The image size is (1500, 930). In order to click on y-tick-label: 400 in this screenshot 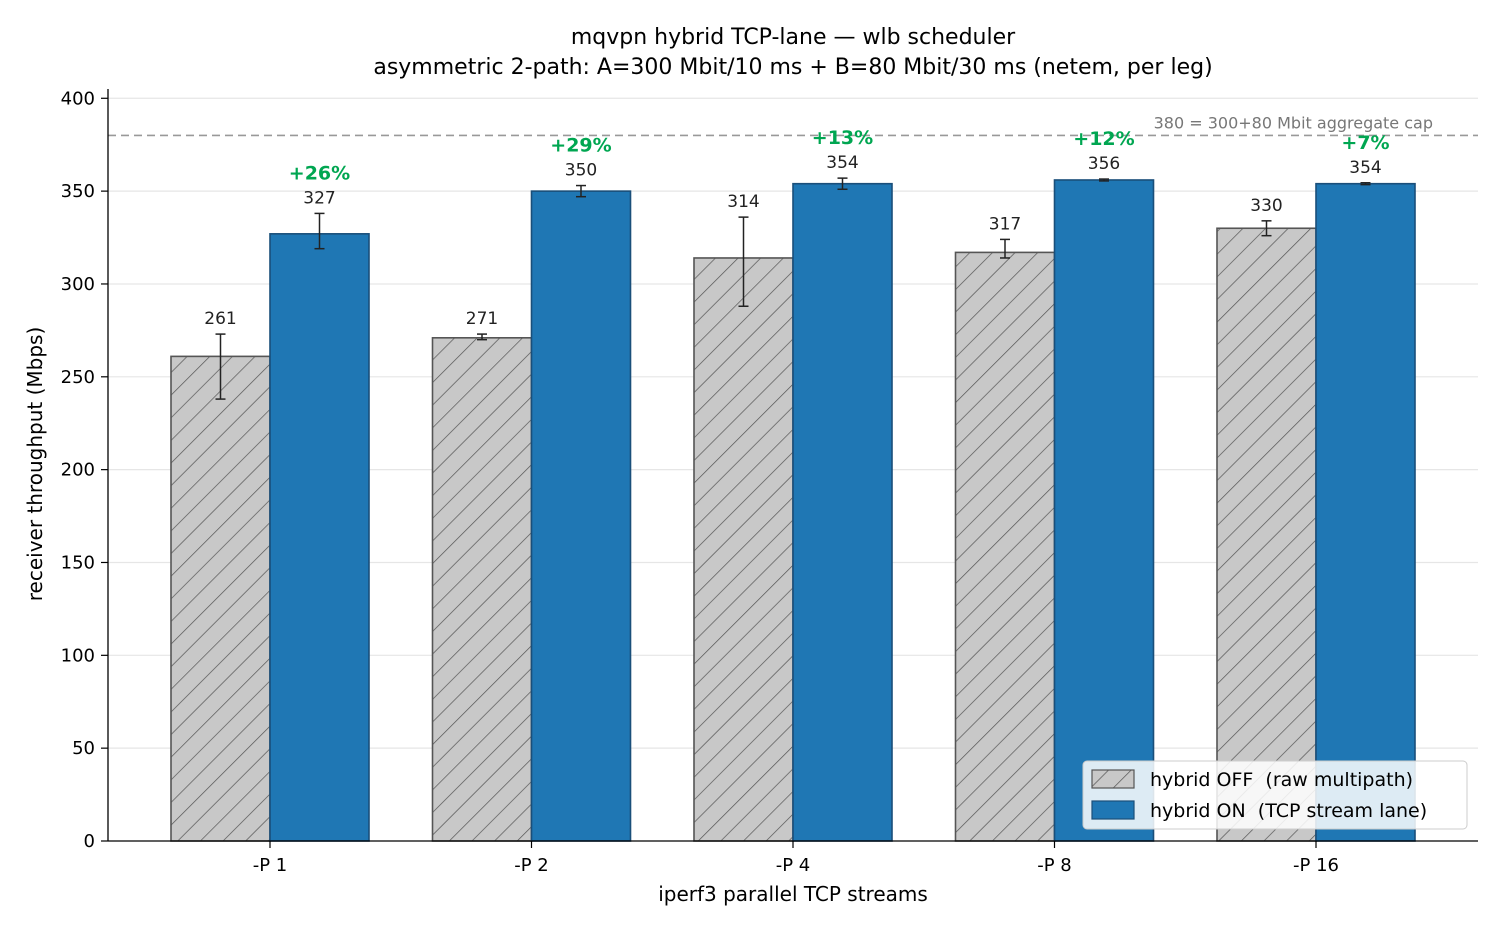, I will do `click(78, 98)`.